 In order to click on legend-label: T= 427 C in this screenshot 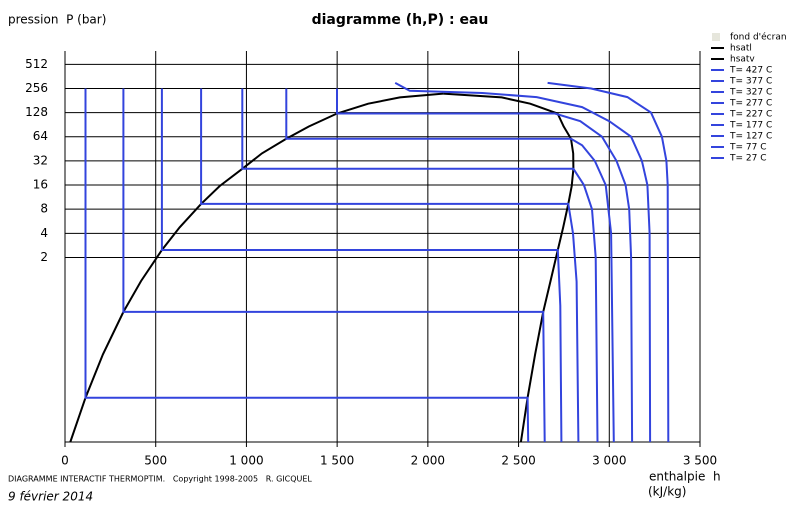, I will do `click(750, 71)`.